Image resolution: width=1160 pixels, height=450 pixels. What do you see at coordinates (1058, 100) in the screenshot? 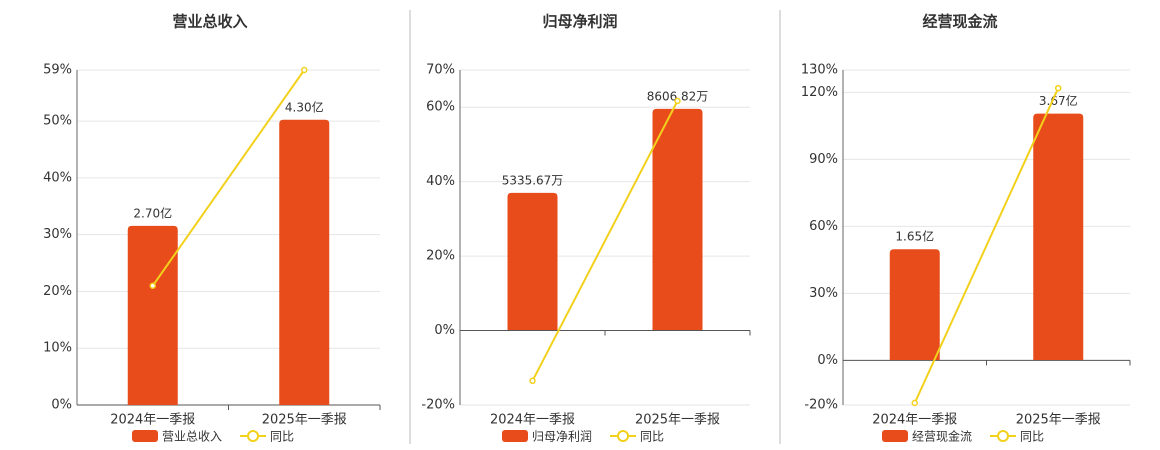
I see `value-label: 3.67亿` at bounding box center [1058, 100].